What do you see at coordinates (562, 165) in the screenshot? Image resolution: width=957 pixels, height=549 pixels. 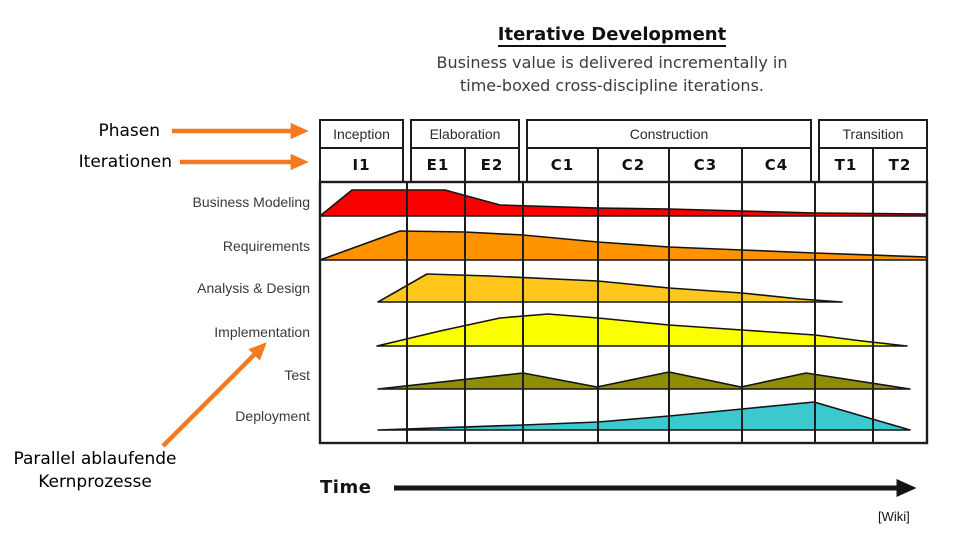 I see `iteration-label-c1: C1` at bounding box center [562, 165].